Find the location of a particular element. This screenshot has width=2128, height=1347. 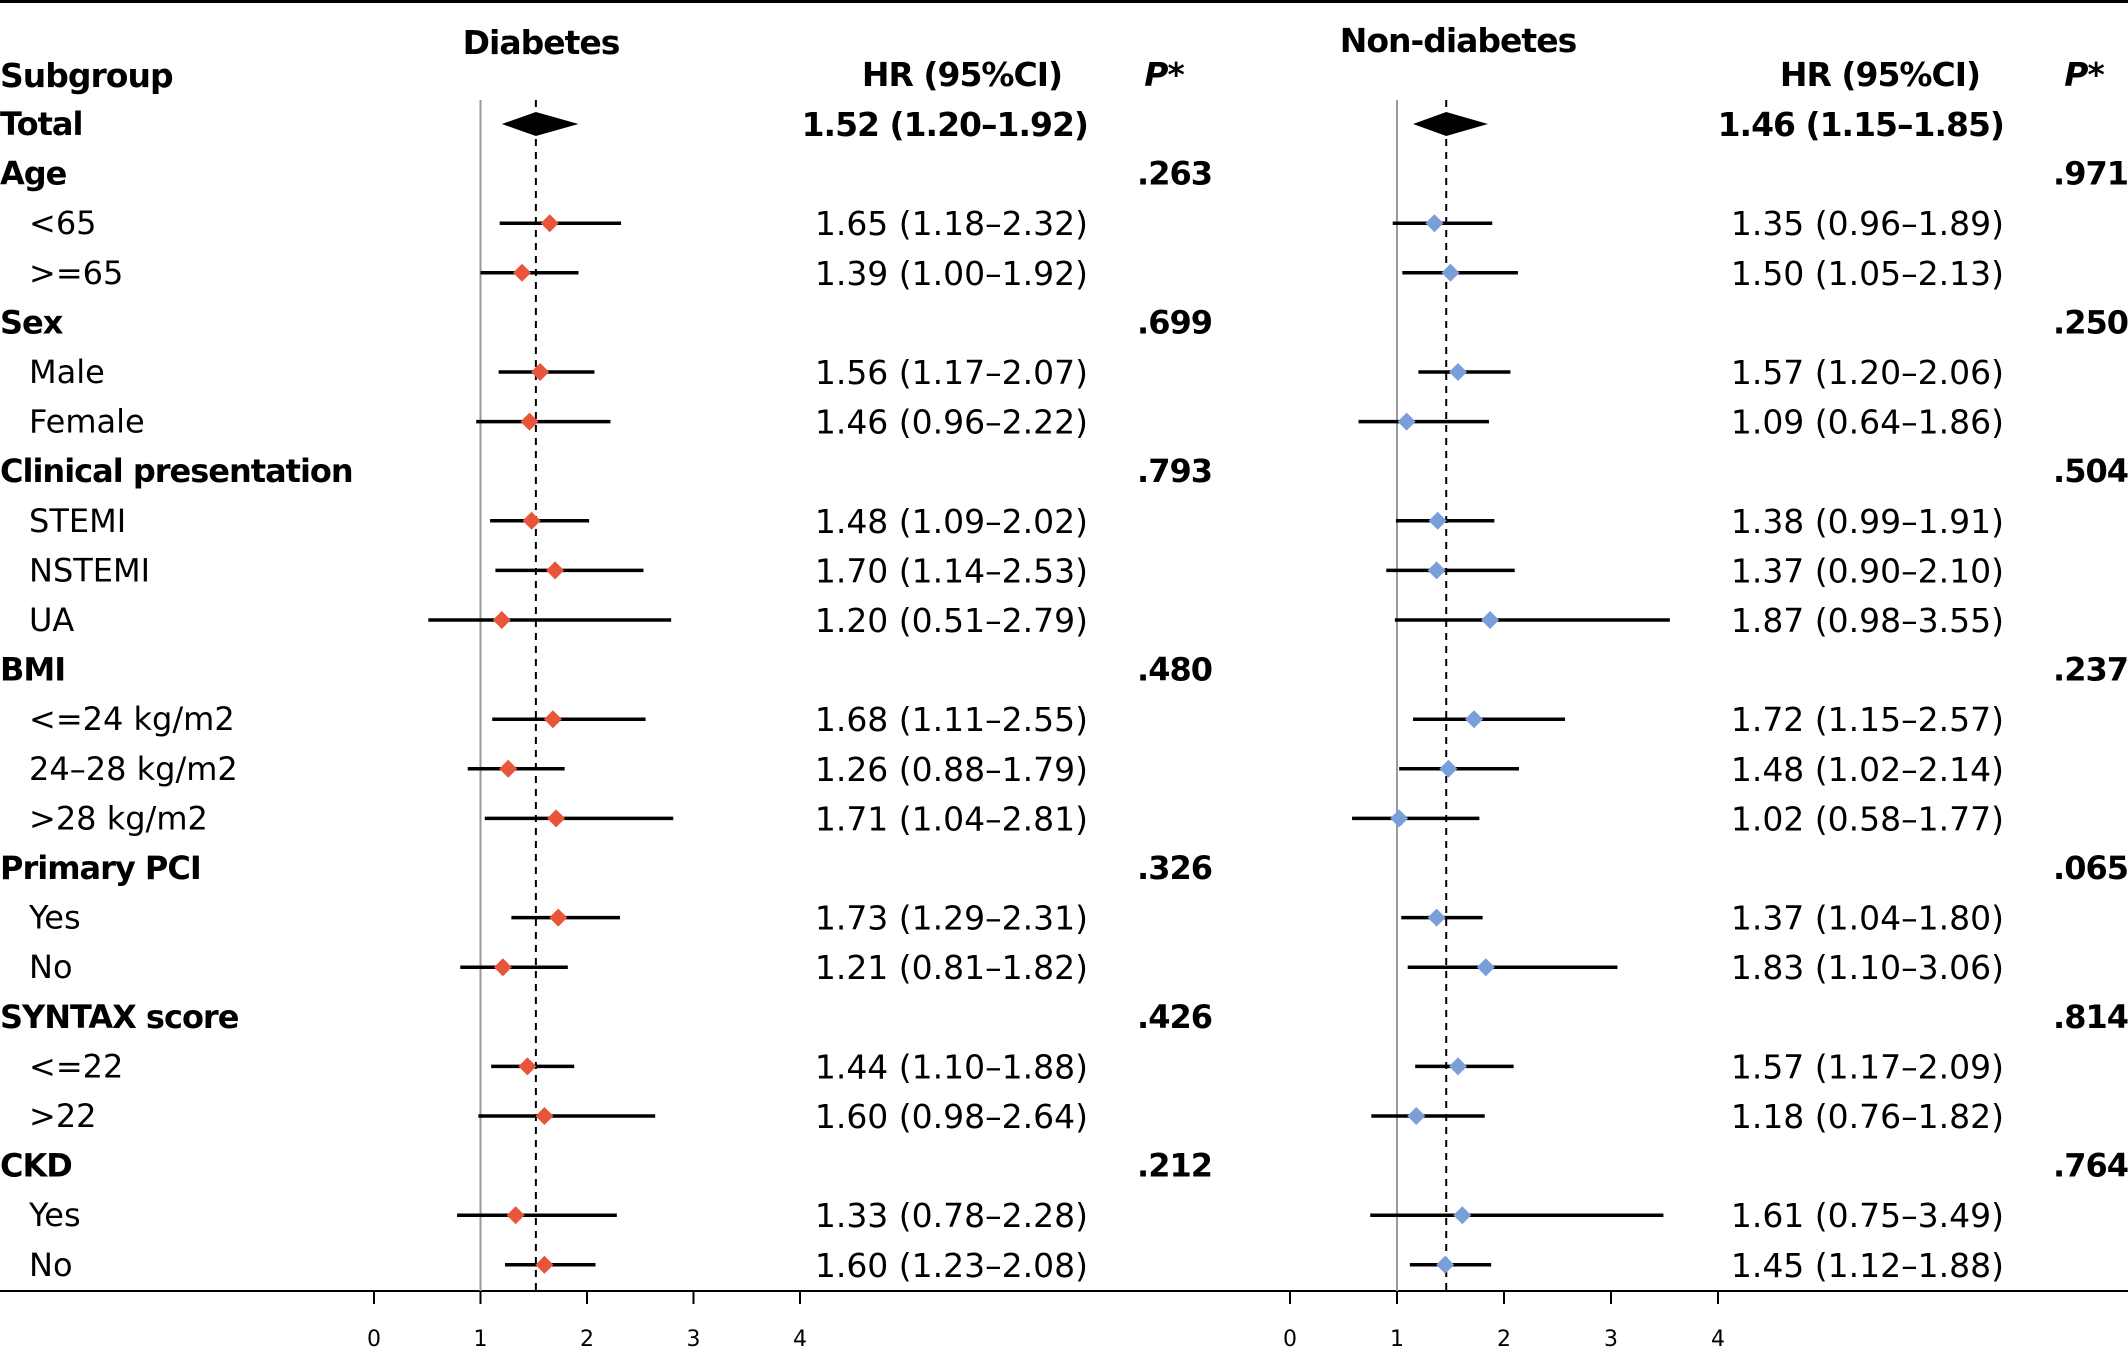

subgroup-level-label: <=24 kg/m2 is located at coordinates (132, 719).